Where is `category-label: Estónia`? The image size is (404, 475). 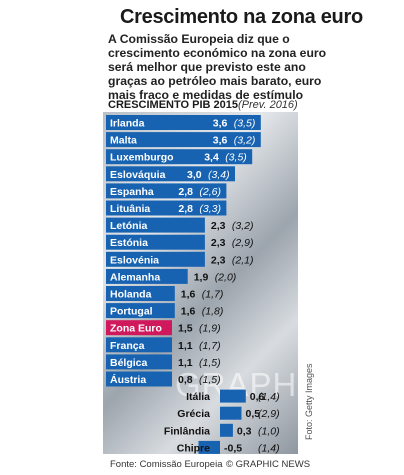 category-label: Estónia is located at coordinates (129, 243).